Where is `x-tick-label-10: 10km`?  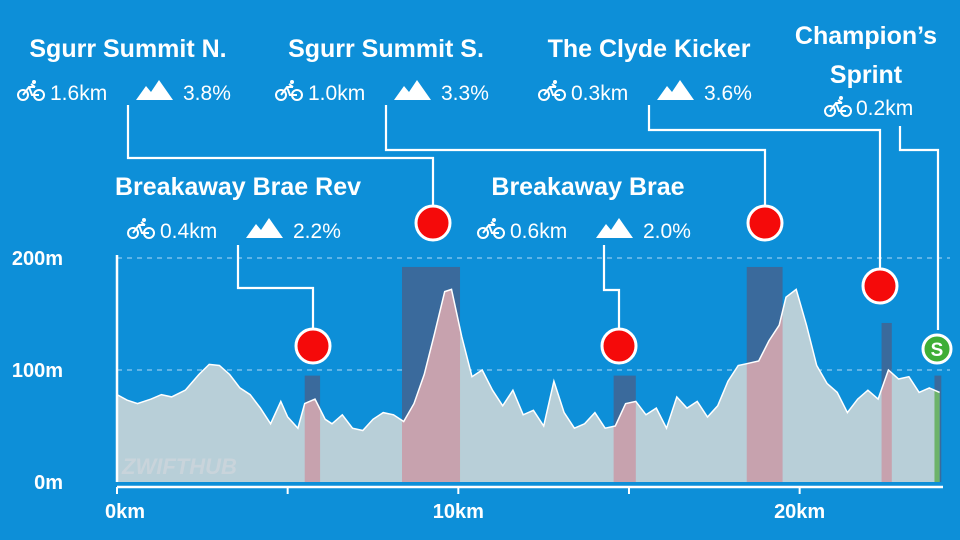 x-tick-label-10: 10km is located at coordinates (458, 512).